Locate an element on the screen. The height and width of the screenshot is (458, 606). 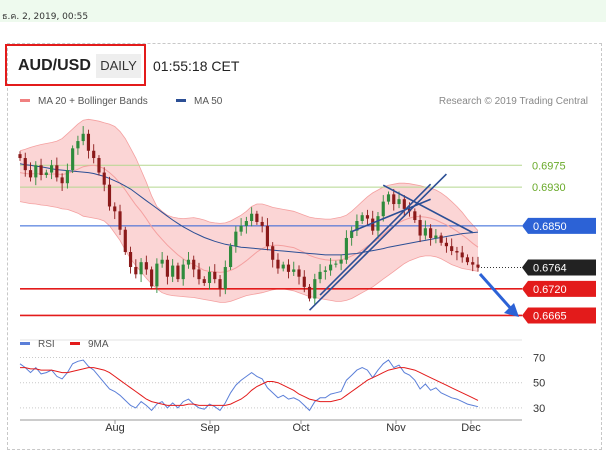
legend-swatch-rsi is located at coordinates (25, 343).